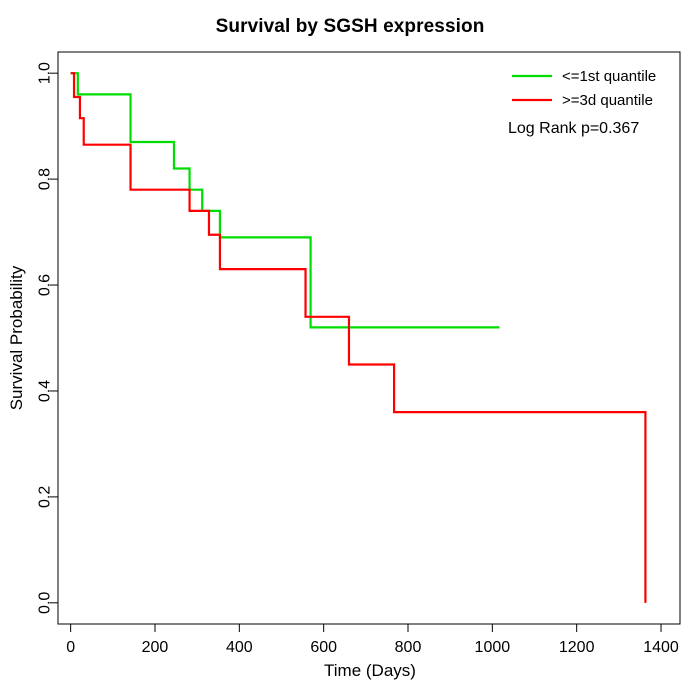 The height and width of the screenshot is (700, 700). I want to click on legend: <=1st quantile >=3d quantile, so click(584, 88).